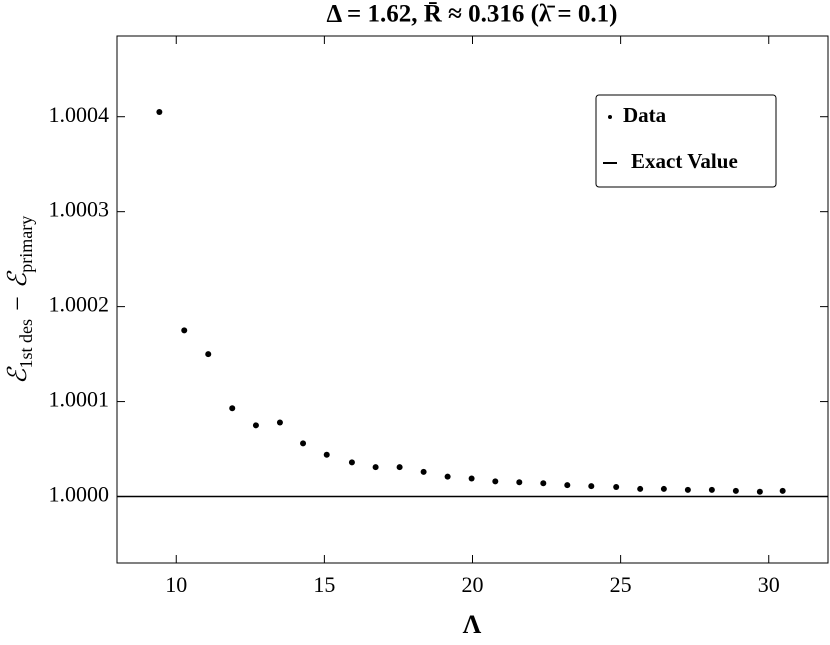 The image size is (830, 645). Describe the element at coordinates (79, 304) in the screenshot. I see `y-tick-label: 1.0002` at that location.